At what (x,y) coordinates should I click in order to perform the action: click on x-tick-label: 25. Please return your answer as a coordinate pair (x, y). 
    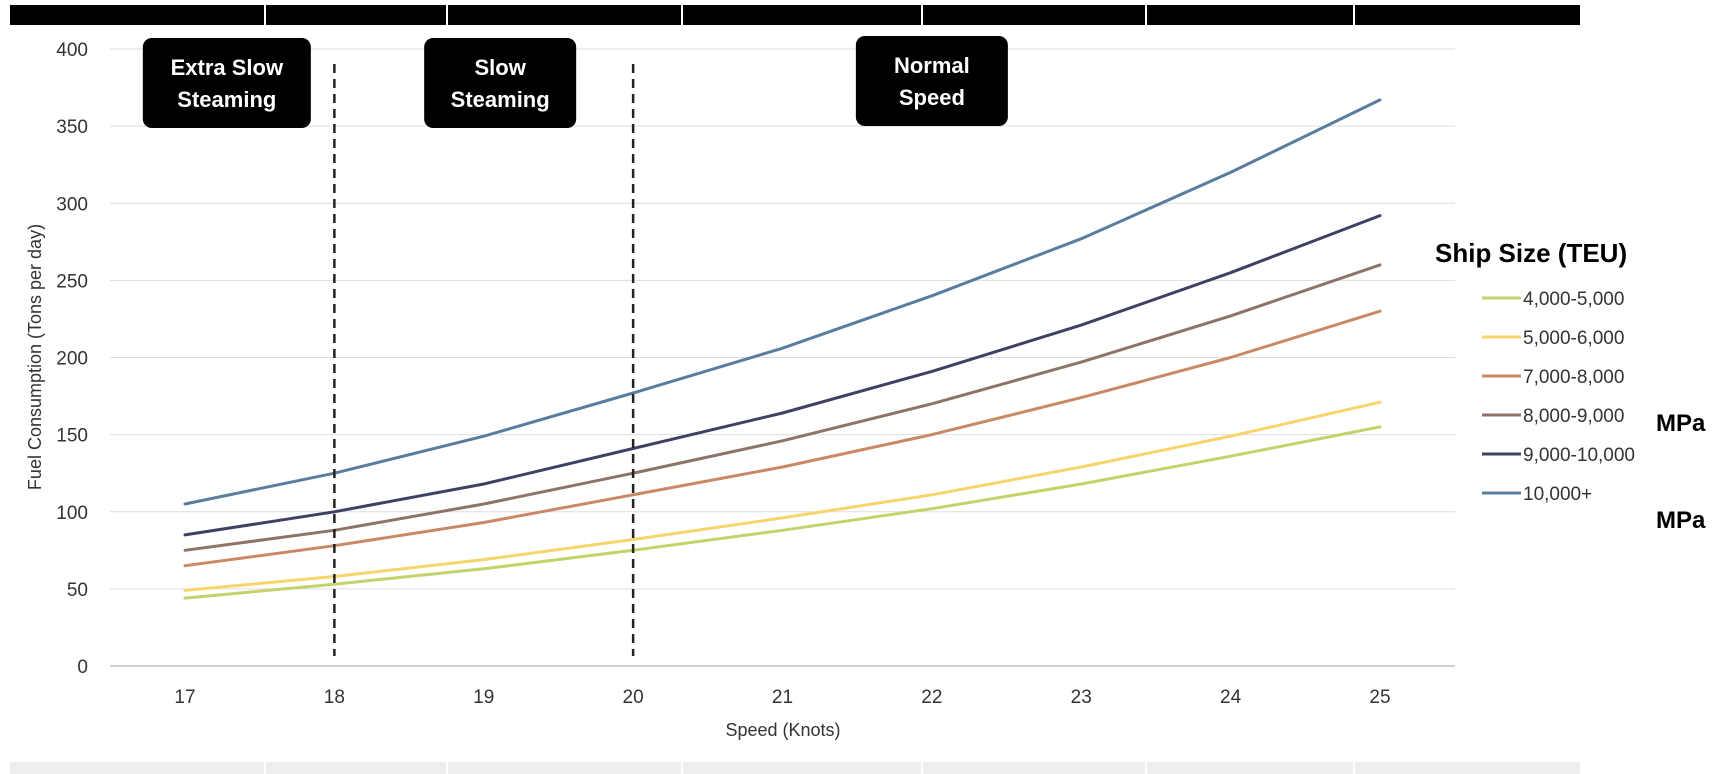
    Looking at the image, I should click on (1379, 697).